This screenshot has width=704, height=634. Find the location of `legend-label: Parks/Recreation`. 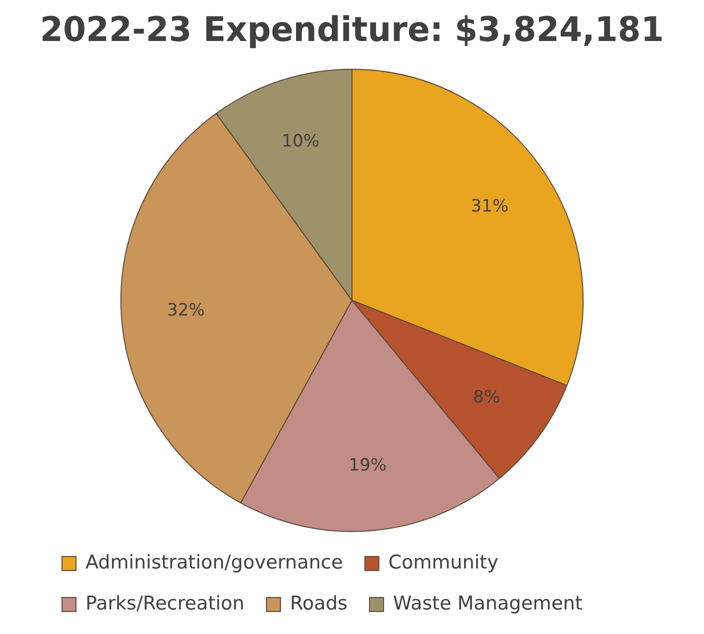

legend-label: Parks/Recreation is located at coordinates (165, 603).